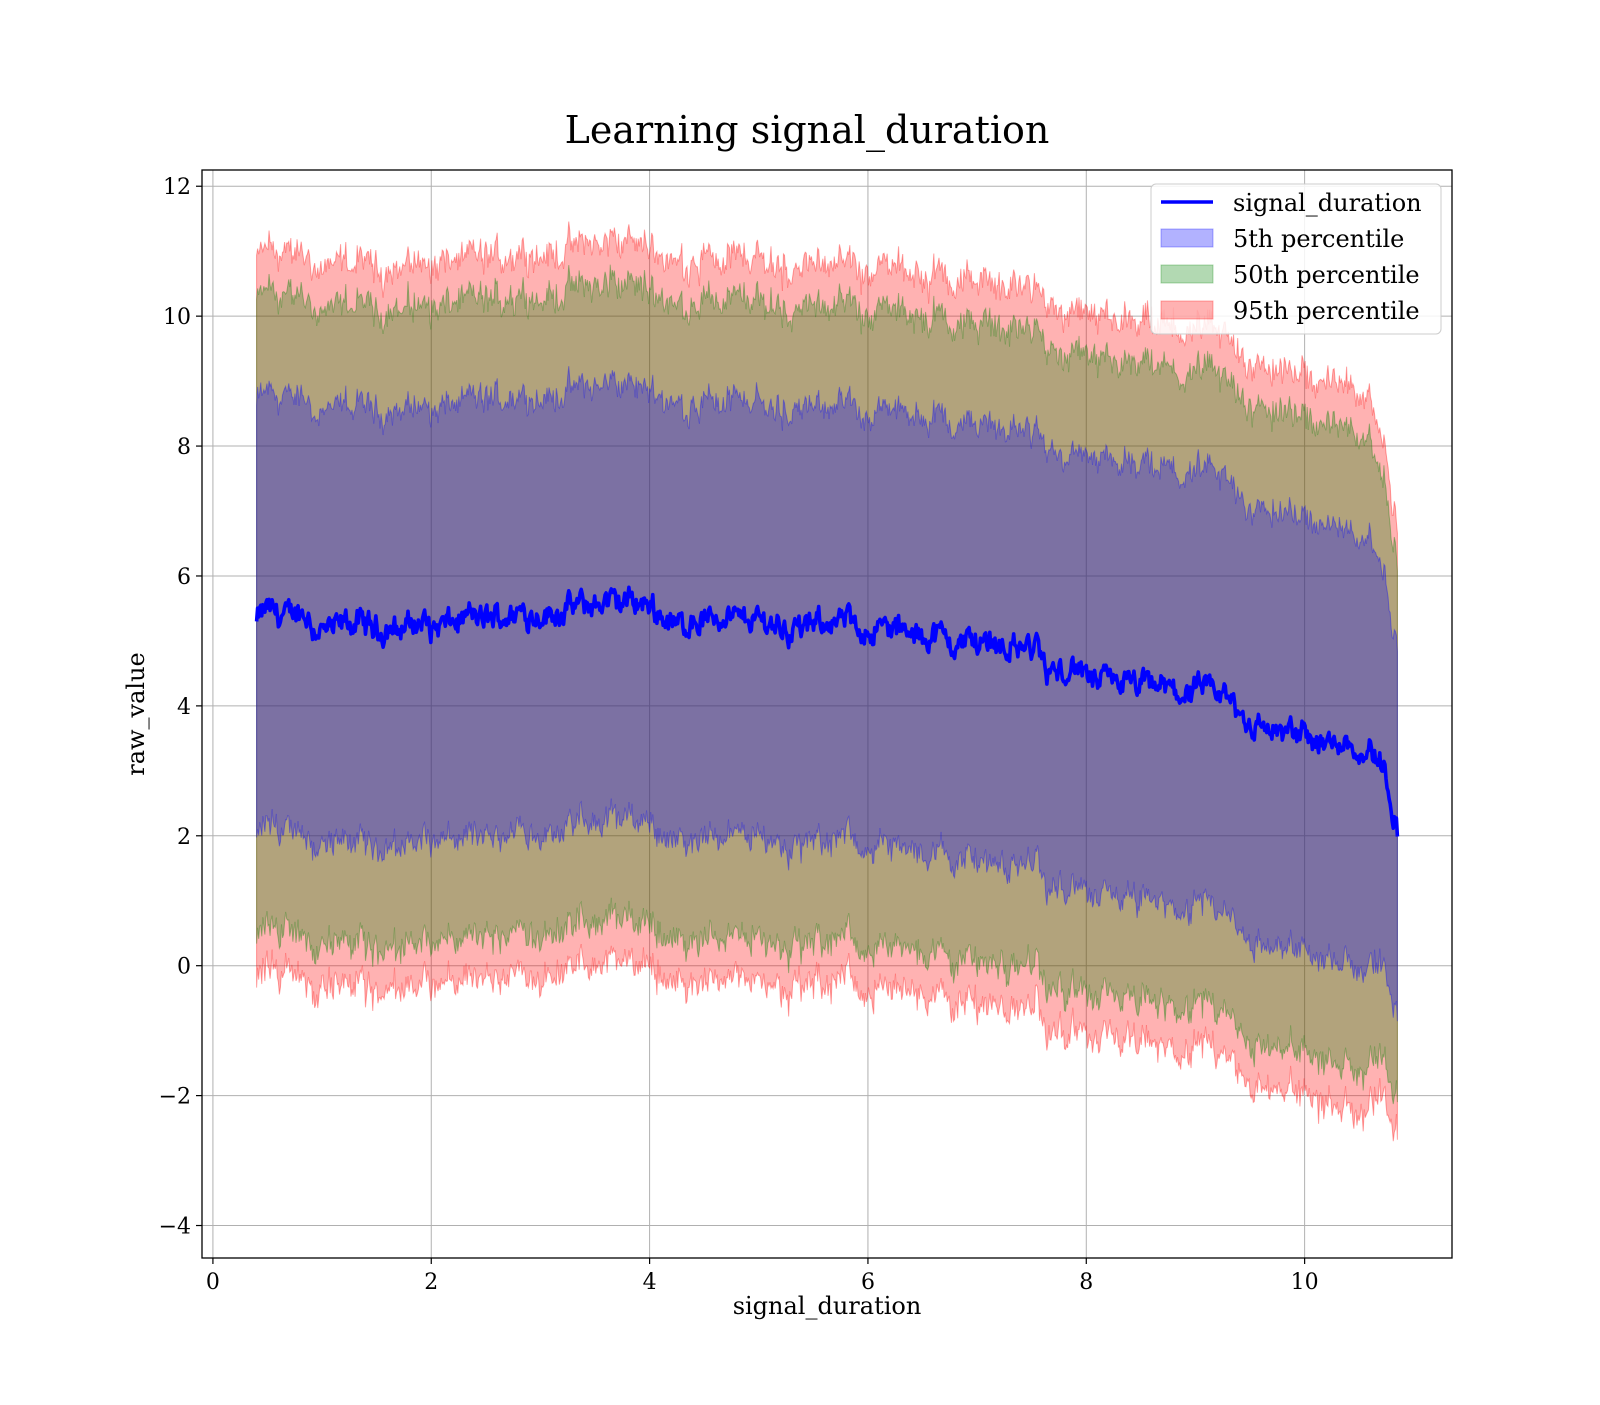 This screenshot has height=1405, width=1600. I want to click on y-tick-label: 10, so click(177, 317).